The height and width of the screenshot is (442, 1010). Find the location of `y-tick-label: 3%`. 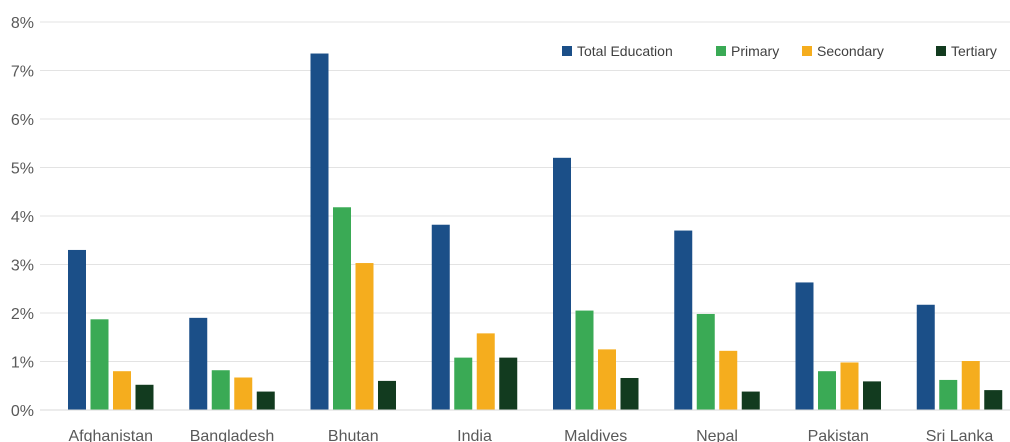

y-tick-label: 3% is located at coordinates (22, 266).